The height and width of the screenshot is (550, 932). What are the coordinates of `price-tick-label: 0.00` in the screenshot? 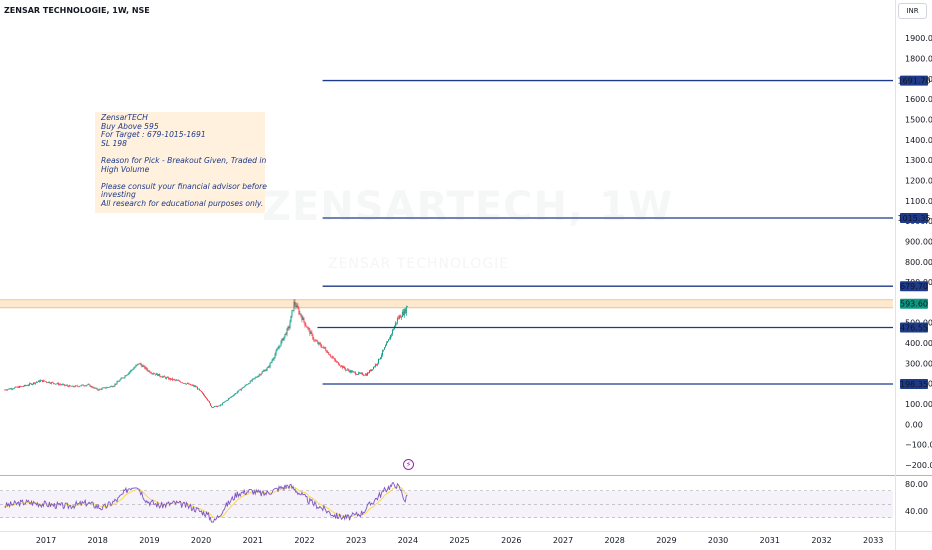 It's located at (914, 424).